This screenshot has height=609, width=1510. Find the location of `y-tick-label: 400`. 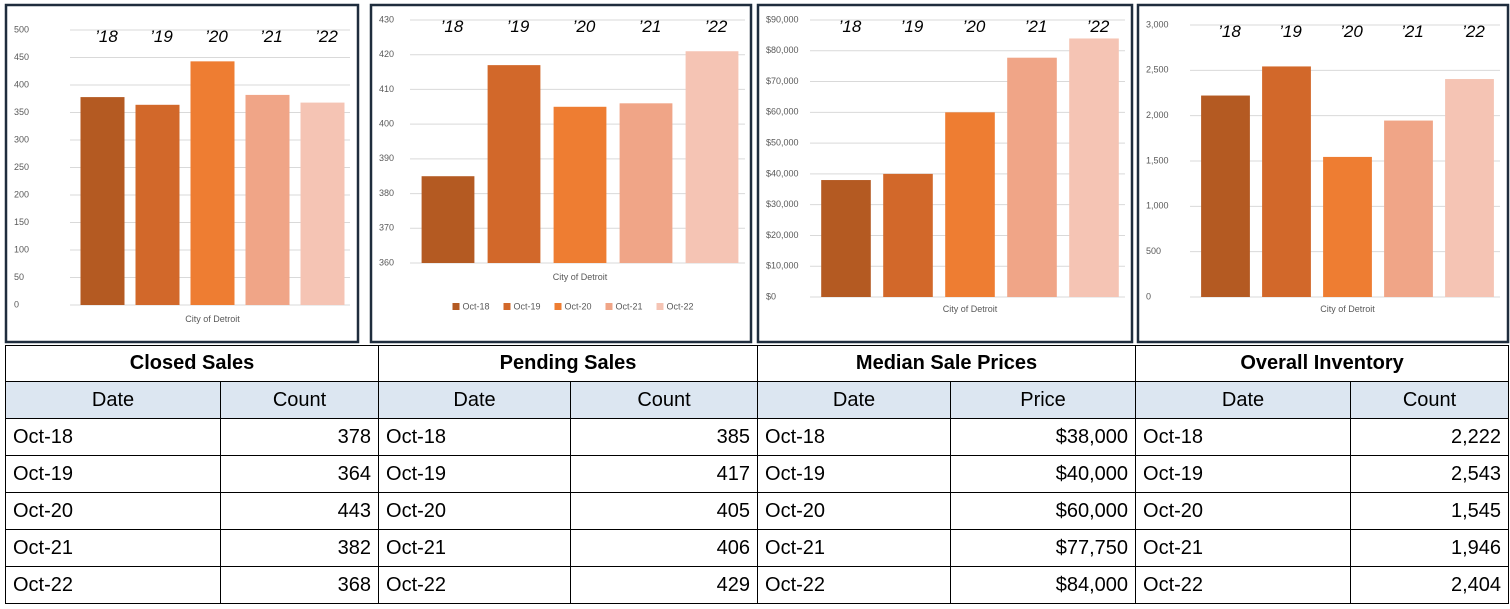

y-tick-label: 400 is located at coordinates (21, 84).